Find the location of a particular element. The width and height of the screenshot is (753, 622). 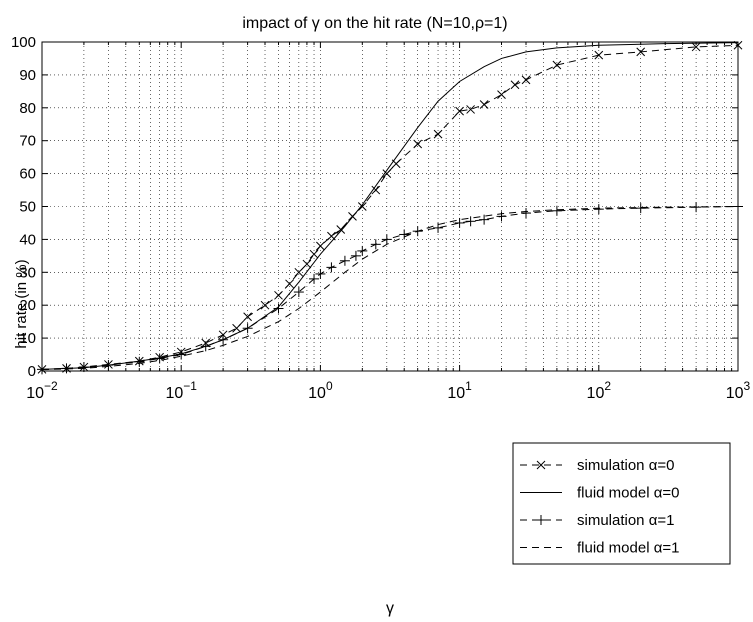

legend-label: fluid model α=1 is located at coordinates (628, 548).